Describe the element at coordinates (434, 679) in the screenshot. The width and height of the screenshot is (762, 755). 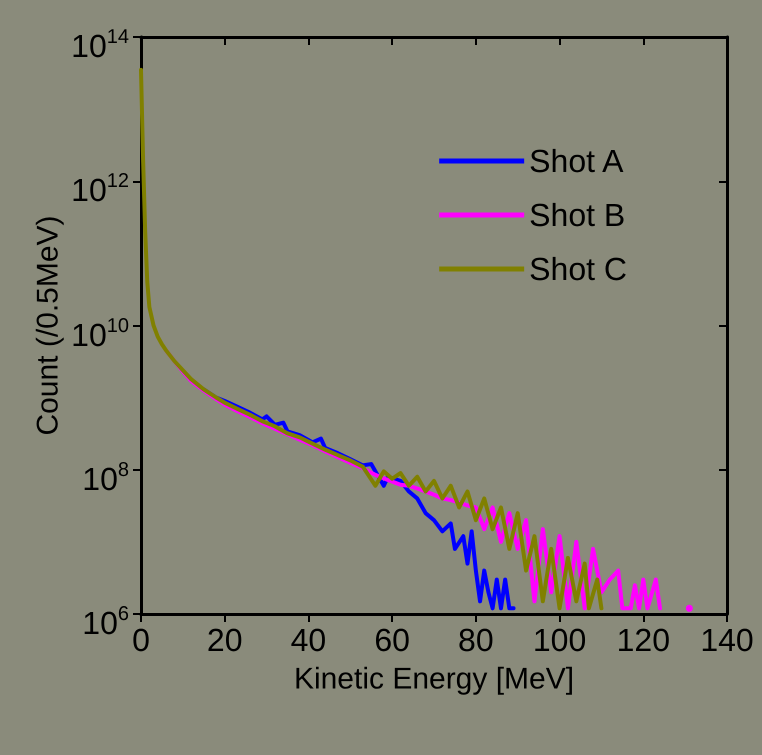
I see `x-axis-title: Kinetic Energy [MeV]` at that location.